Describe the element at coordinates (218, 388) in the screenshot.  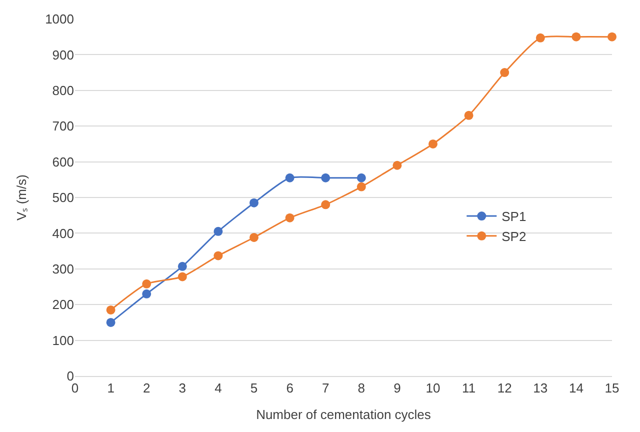
I see `x-tick-label: 4` at that location.